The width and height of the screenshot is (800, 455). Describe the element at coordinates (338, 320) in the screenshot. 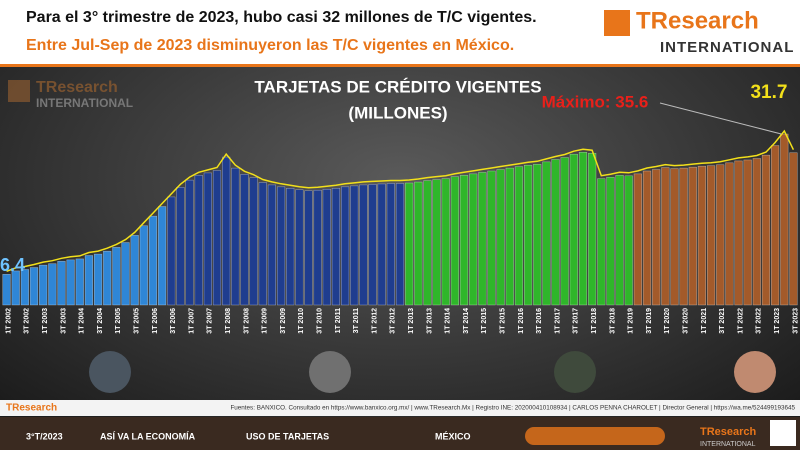

I see `x-tick-label: 1T 2011` at that location.